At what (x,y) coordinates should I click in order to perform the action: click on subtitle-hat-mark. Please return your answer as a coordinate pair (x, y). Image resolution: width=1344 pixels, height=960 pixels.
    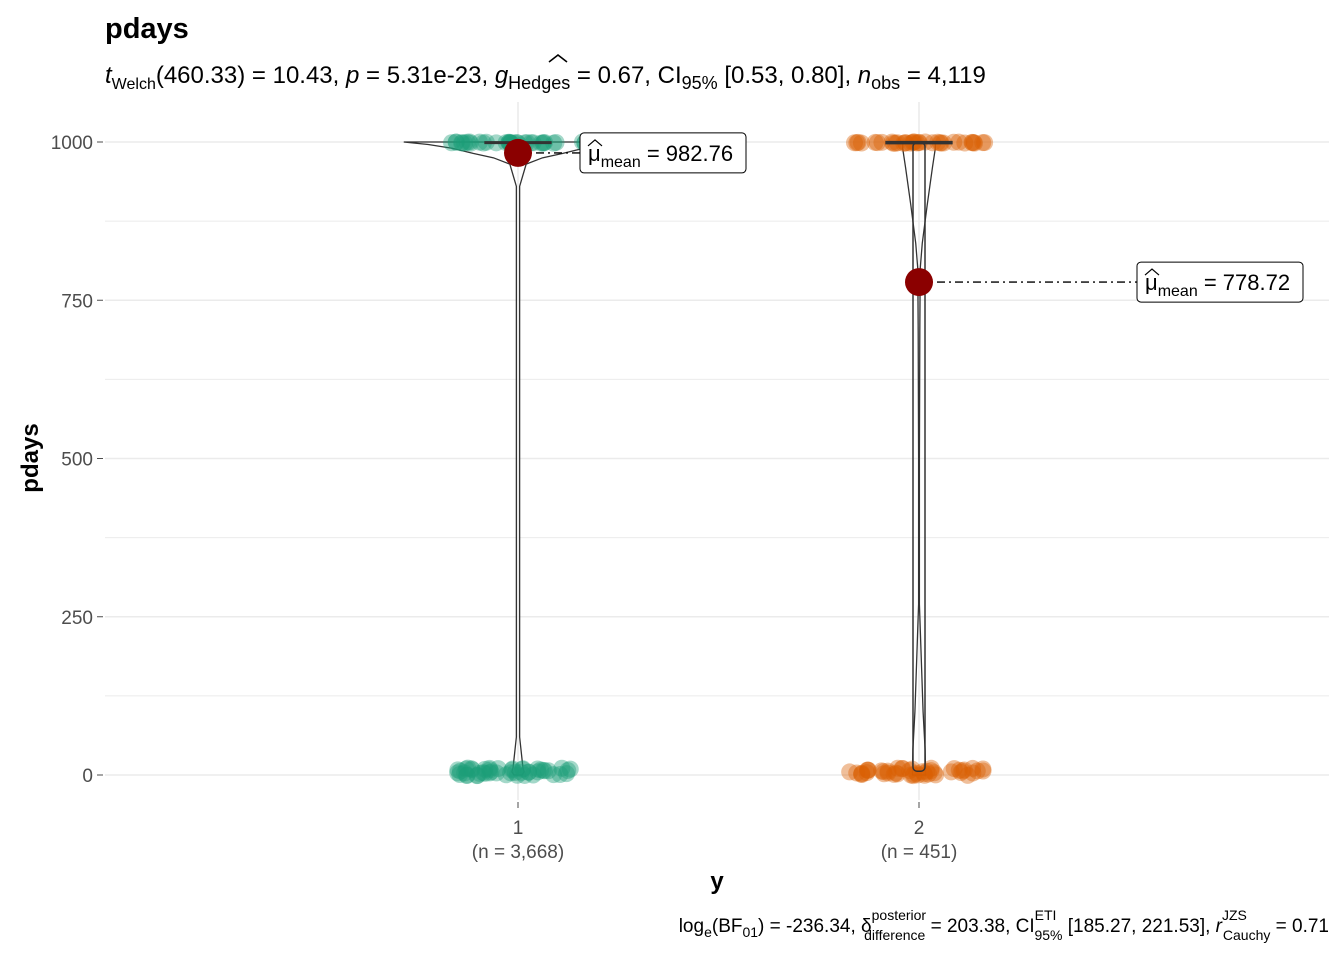
    Looking at the image, I should click on (558, 58).